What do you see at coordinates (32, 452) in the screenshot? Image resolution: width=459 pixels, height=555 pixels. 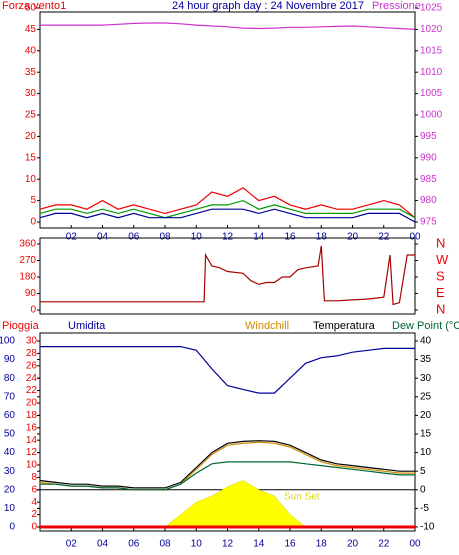 I see `y3-tick-label: 12` at bounding box center [32, 452].